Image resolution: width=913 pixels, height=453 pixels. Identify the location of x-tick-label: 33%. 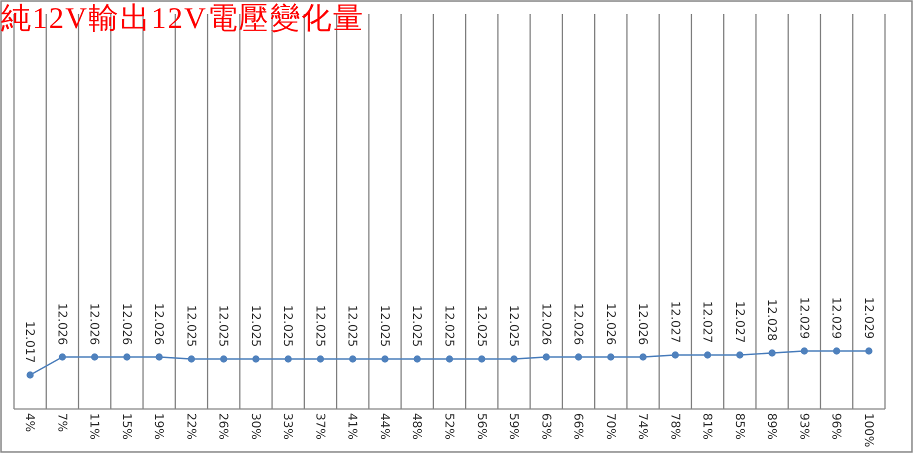
(288, 426).